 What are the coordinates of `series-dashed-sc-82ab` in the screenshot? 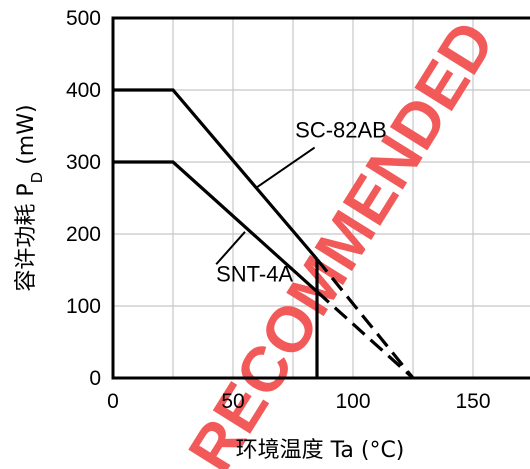 It's located at (365, 319).